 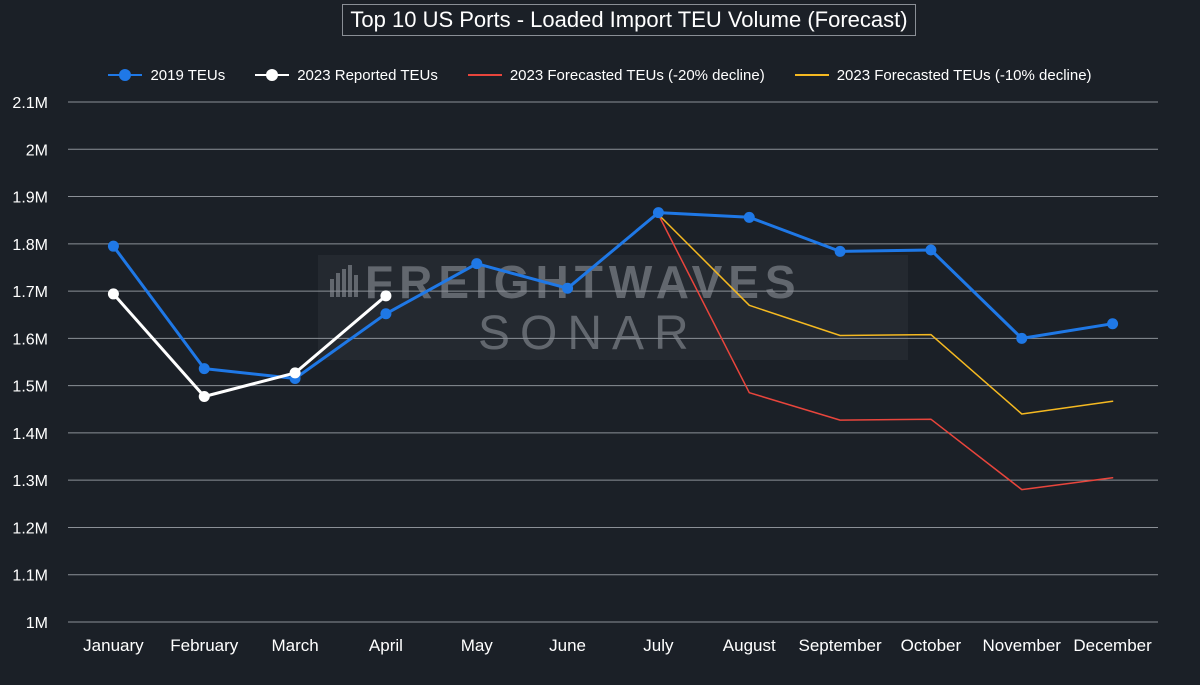 What do you see at coordinates (113, 645) in the screenshot?
I see `x-tick-label: January` at bounding box center [113, 645].